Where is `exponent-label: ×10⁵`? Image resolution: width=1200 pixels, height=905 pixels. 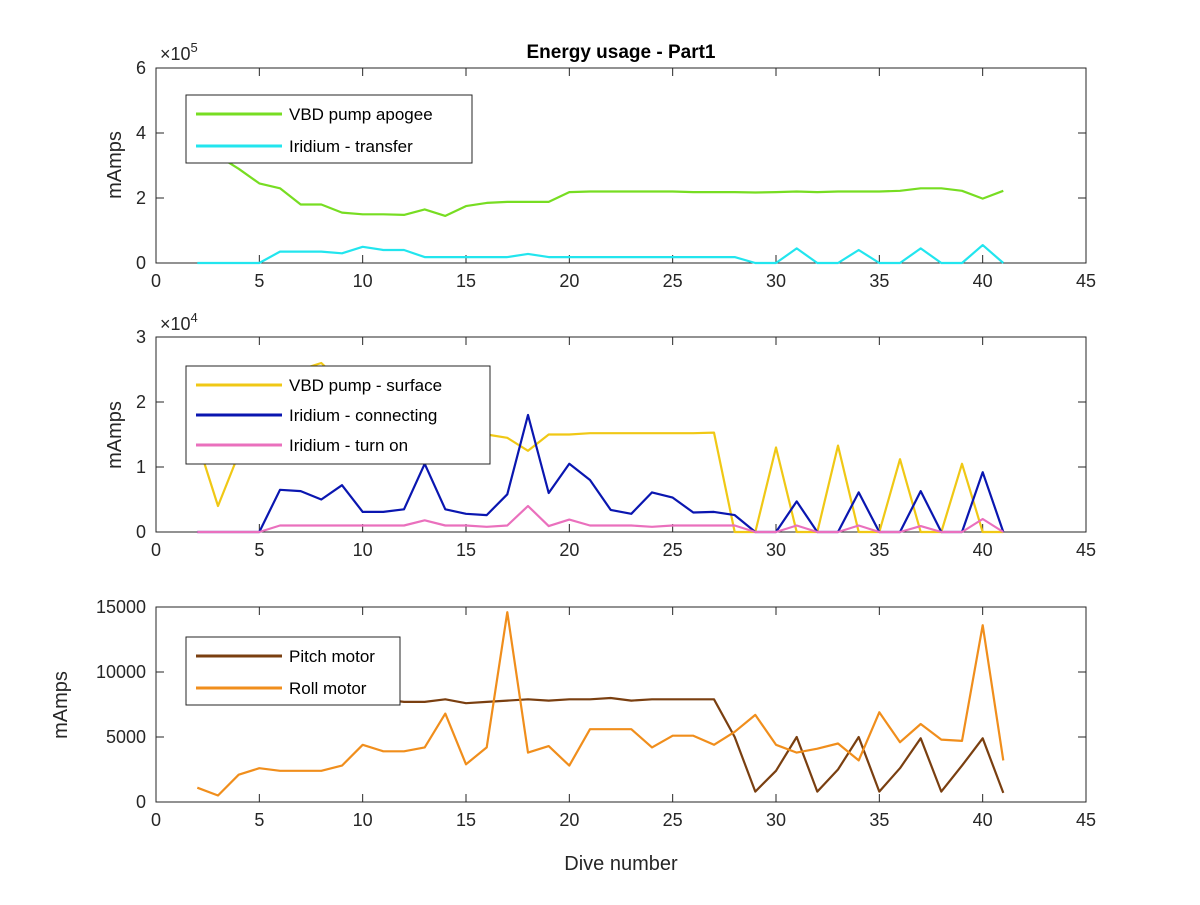
exponent-label: ×10⁵ is located at coordinates (179, 52).